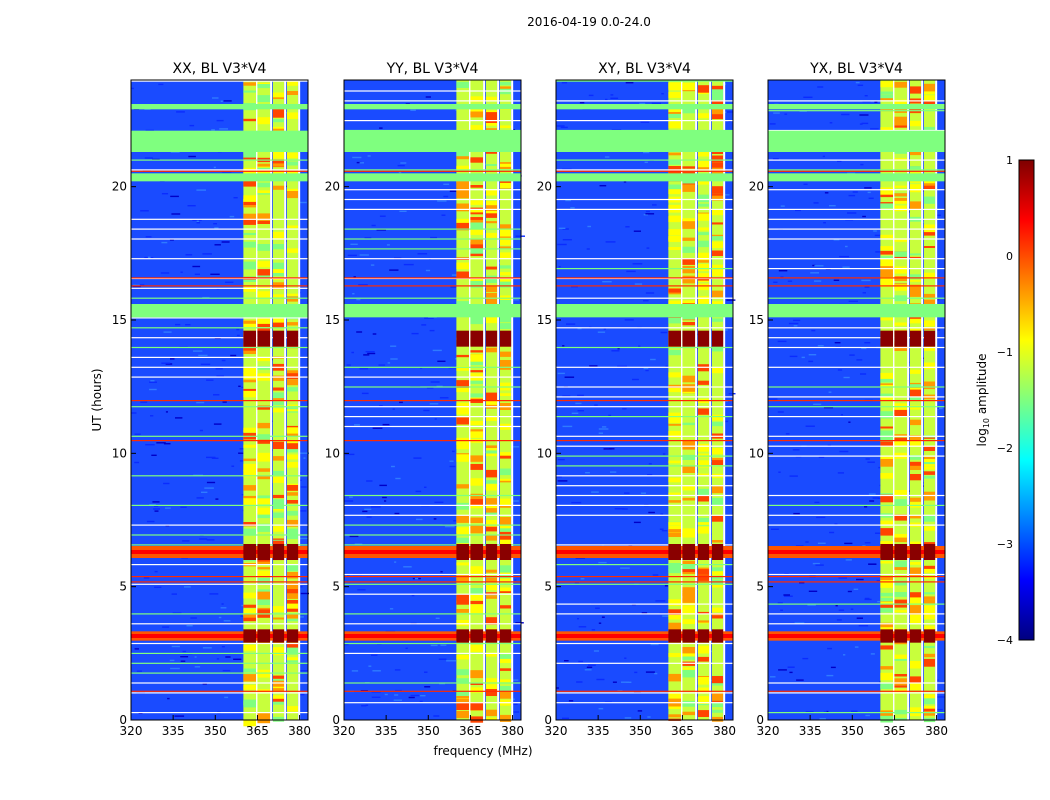  Describe the element at coordinates (682, 731) in the screenshot. I see `x-tick-label: 365` at that location.